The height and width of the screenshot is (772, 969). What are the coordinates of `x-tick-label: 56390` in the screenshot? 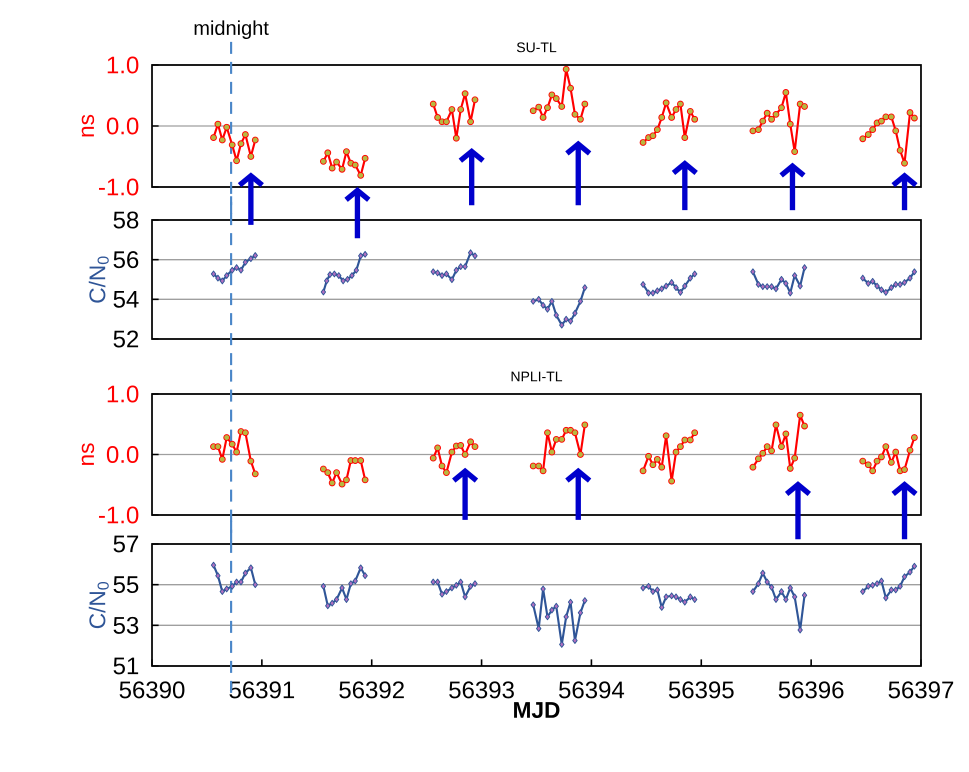 It's located at (152, 689).